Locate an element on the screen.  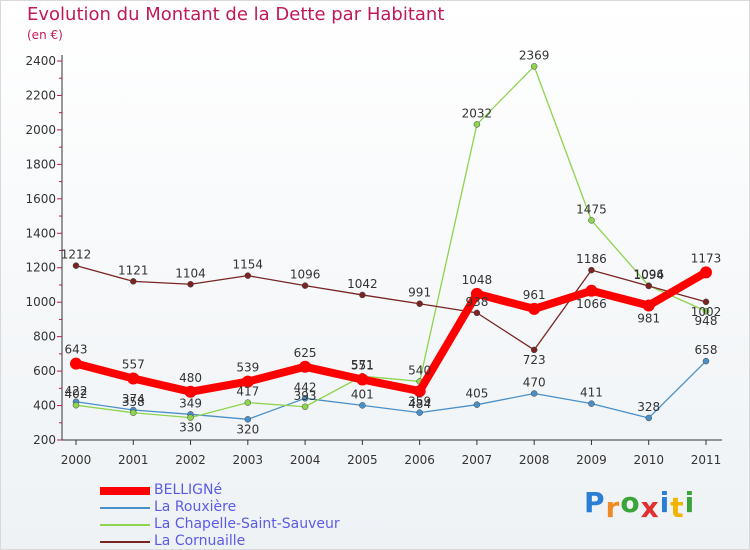
data-label: 557 is located at coordinates (133, 364).